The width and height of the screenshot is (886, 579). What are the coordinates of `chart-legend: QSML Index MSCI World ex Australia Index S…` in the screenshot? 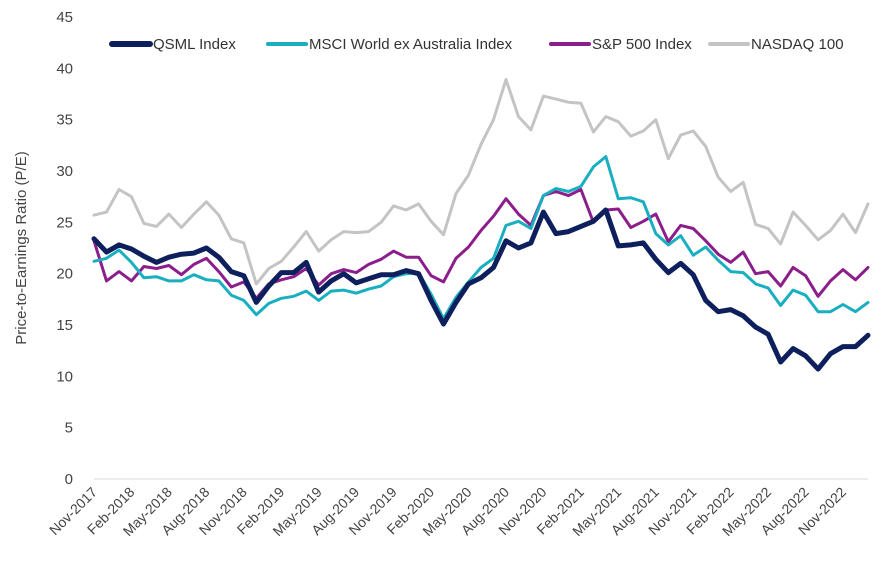 It's located at (476, 44).